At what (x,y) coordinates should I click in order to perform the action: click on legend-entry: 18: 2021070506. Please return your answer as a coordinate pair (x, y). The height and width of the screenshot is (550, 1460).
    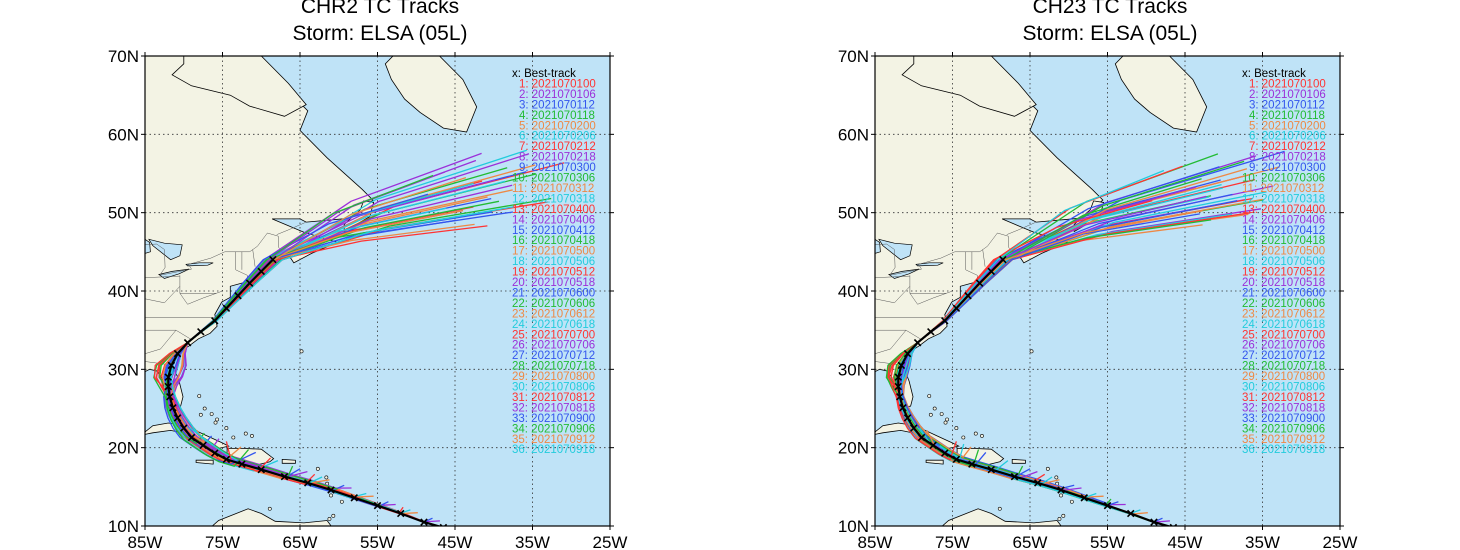
    Looking at the image, I should click on (553, 262).